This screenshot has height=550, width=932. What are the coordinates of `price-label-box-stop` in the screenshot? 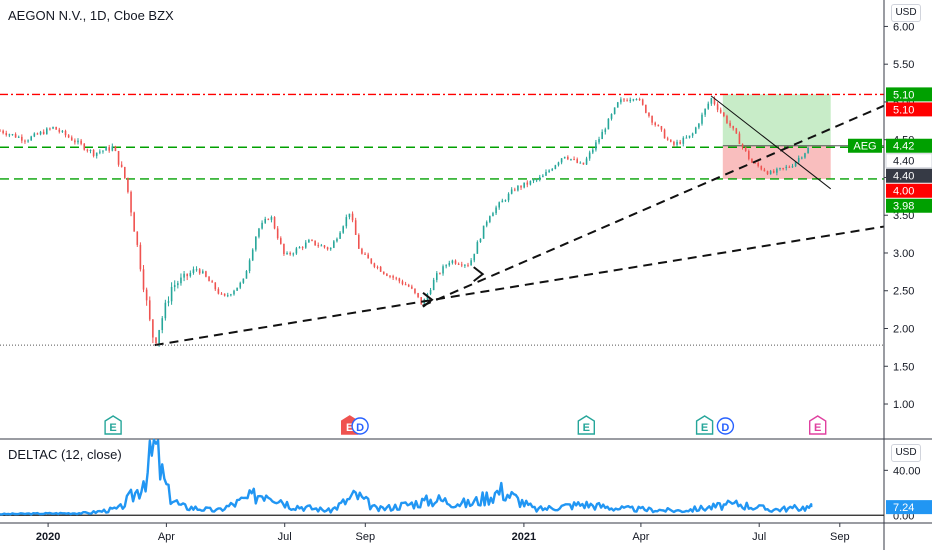 It's located at (909, 190).